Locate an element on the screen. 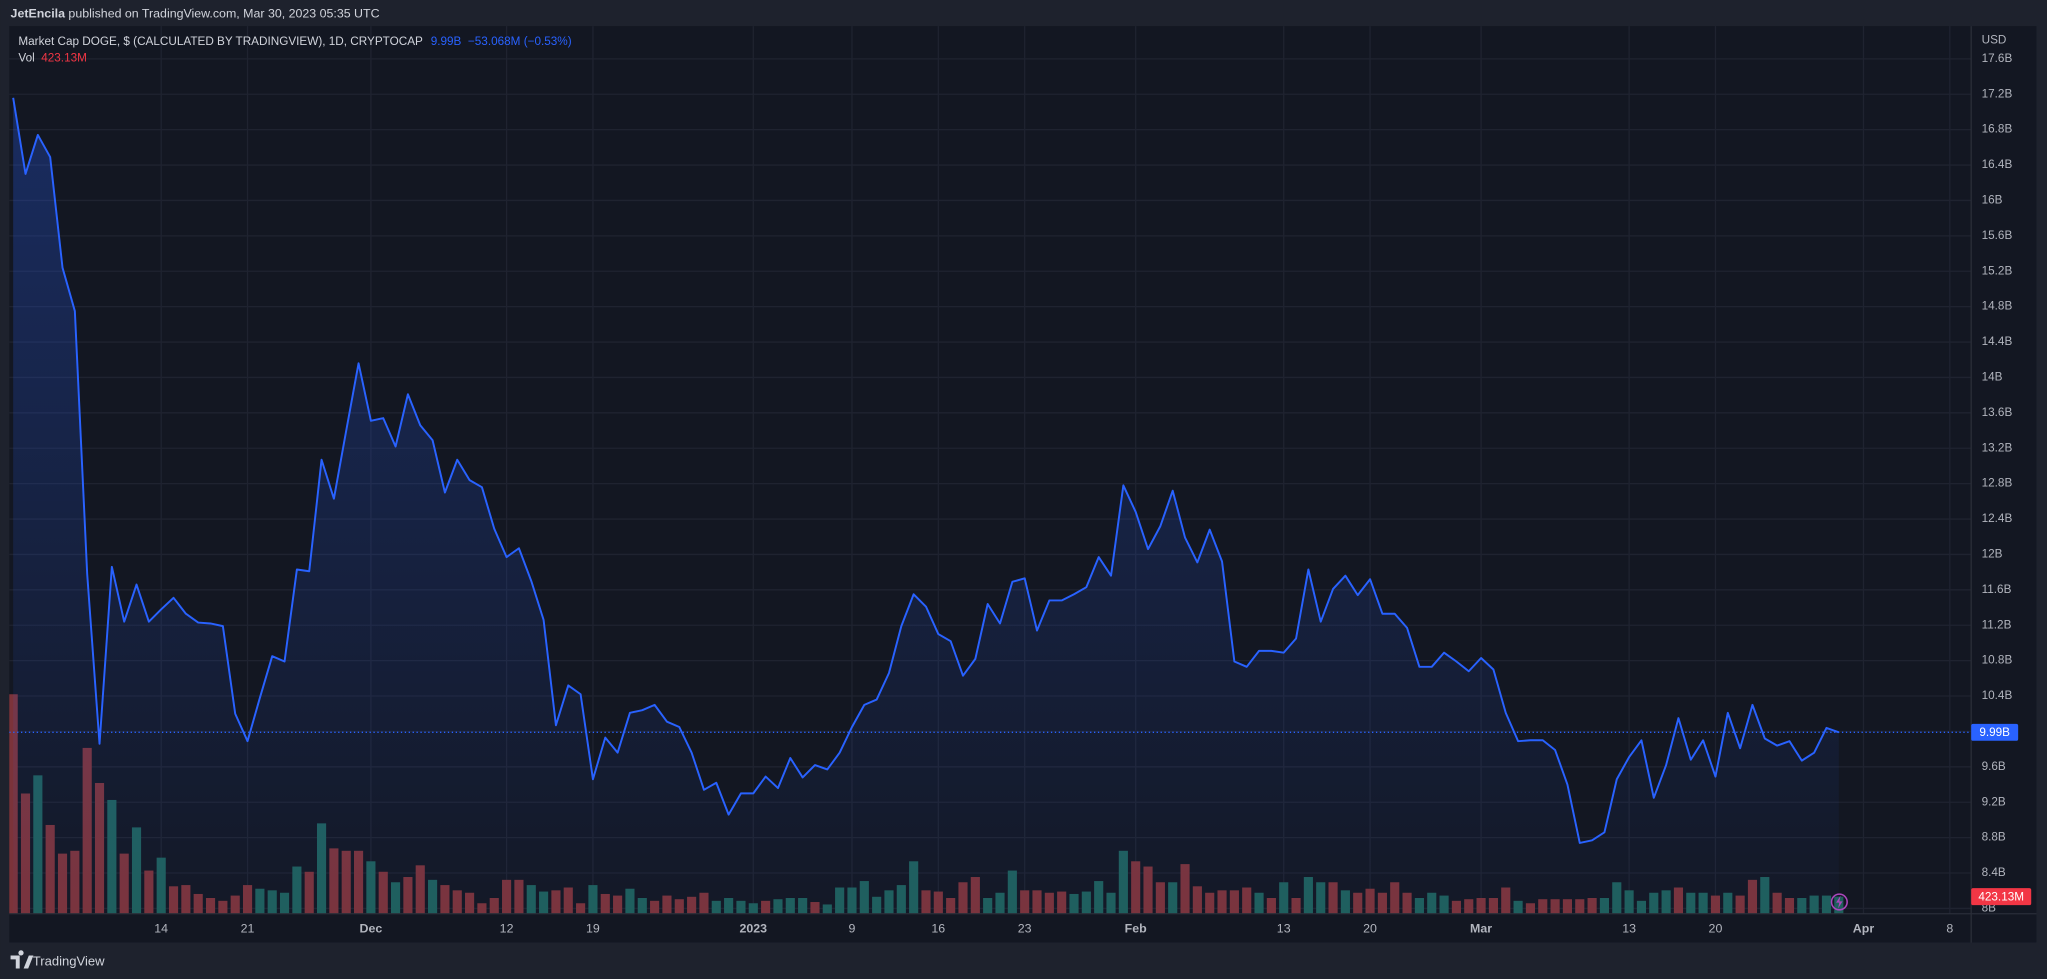  x-tick-label: 12 is located at coordinates (507, 929).